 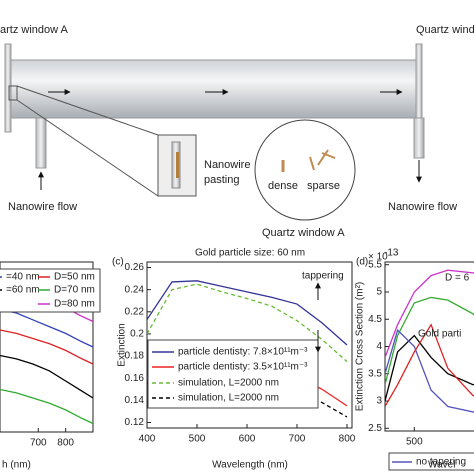 What do you see at coordinates (221, 180) in the screenshot?
I see `label: pasting` at bounding box center [221, 180].